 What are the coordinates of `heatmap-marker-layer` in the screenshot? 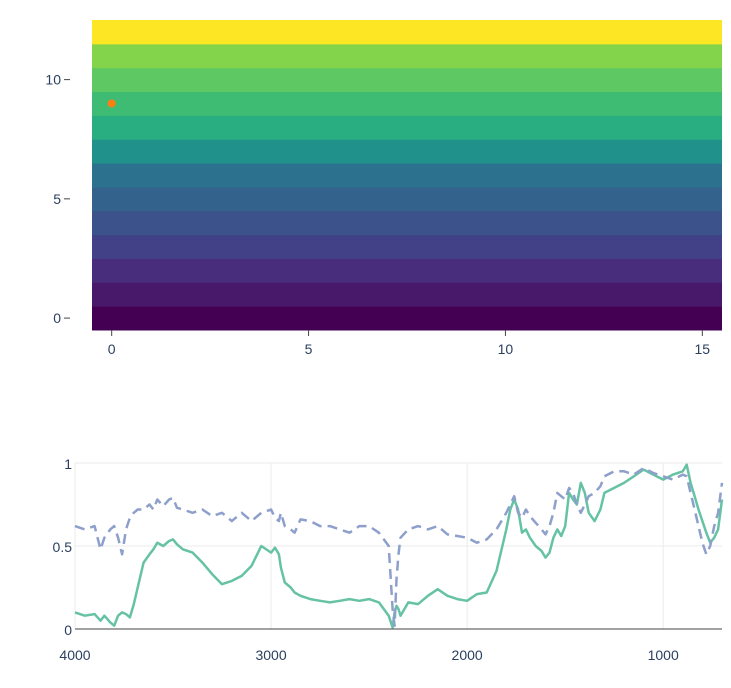 It's located at (111, 103).